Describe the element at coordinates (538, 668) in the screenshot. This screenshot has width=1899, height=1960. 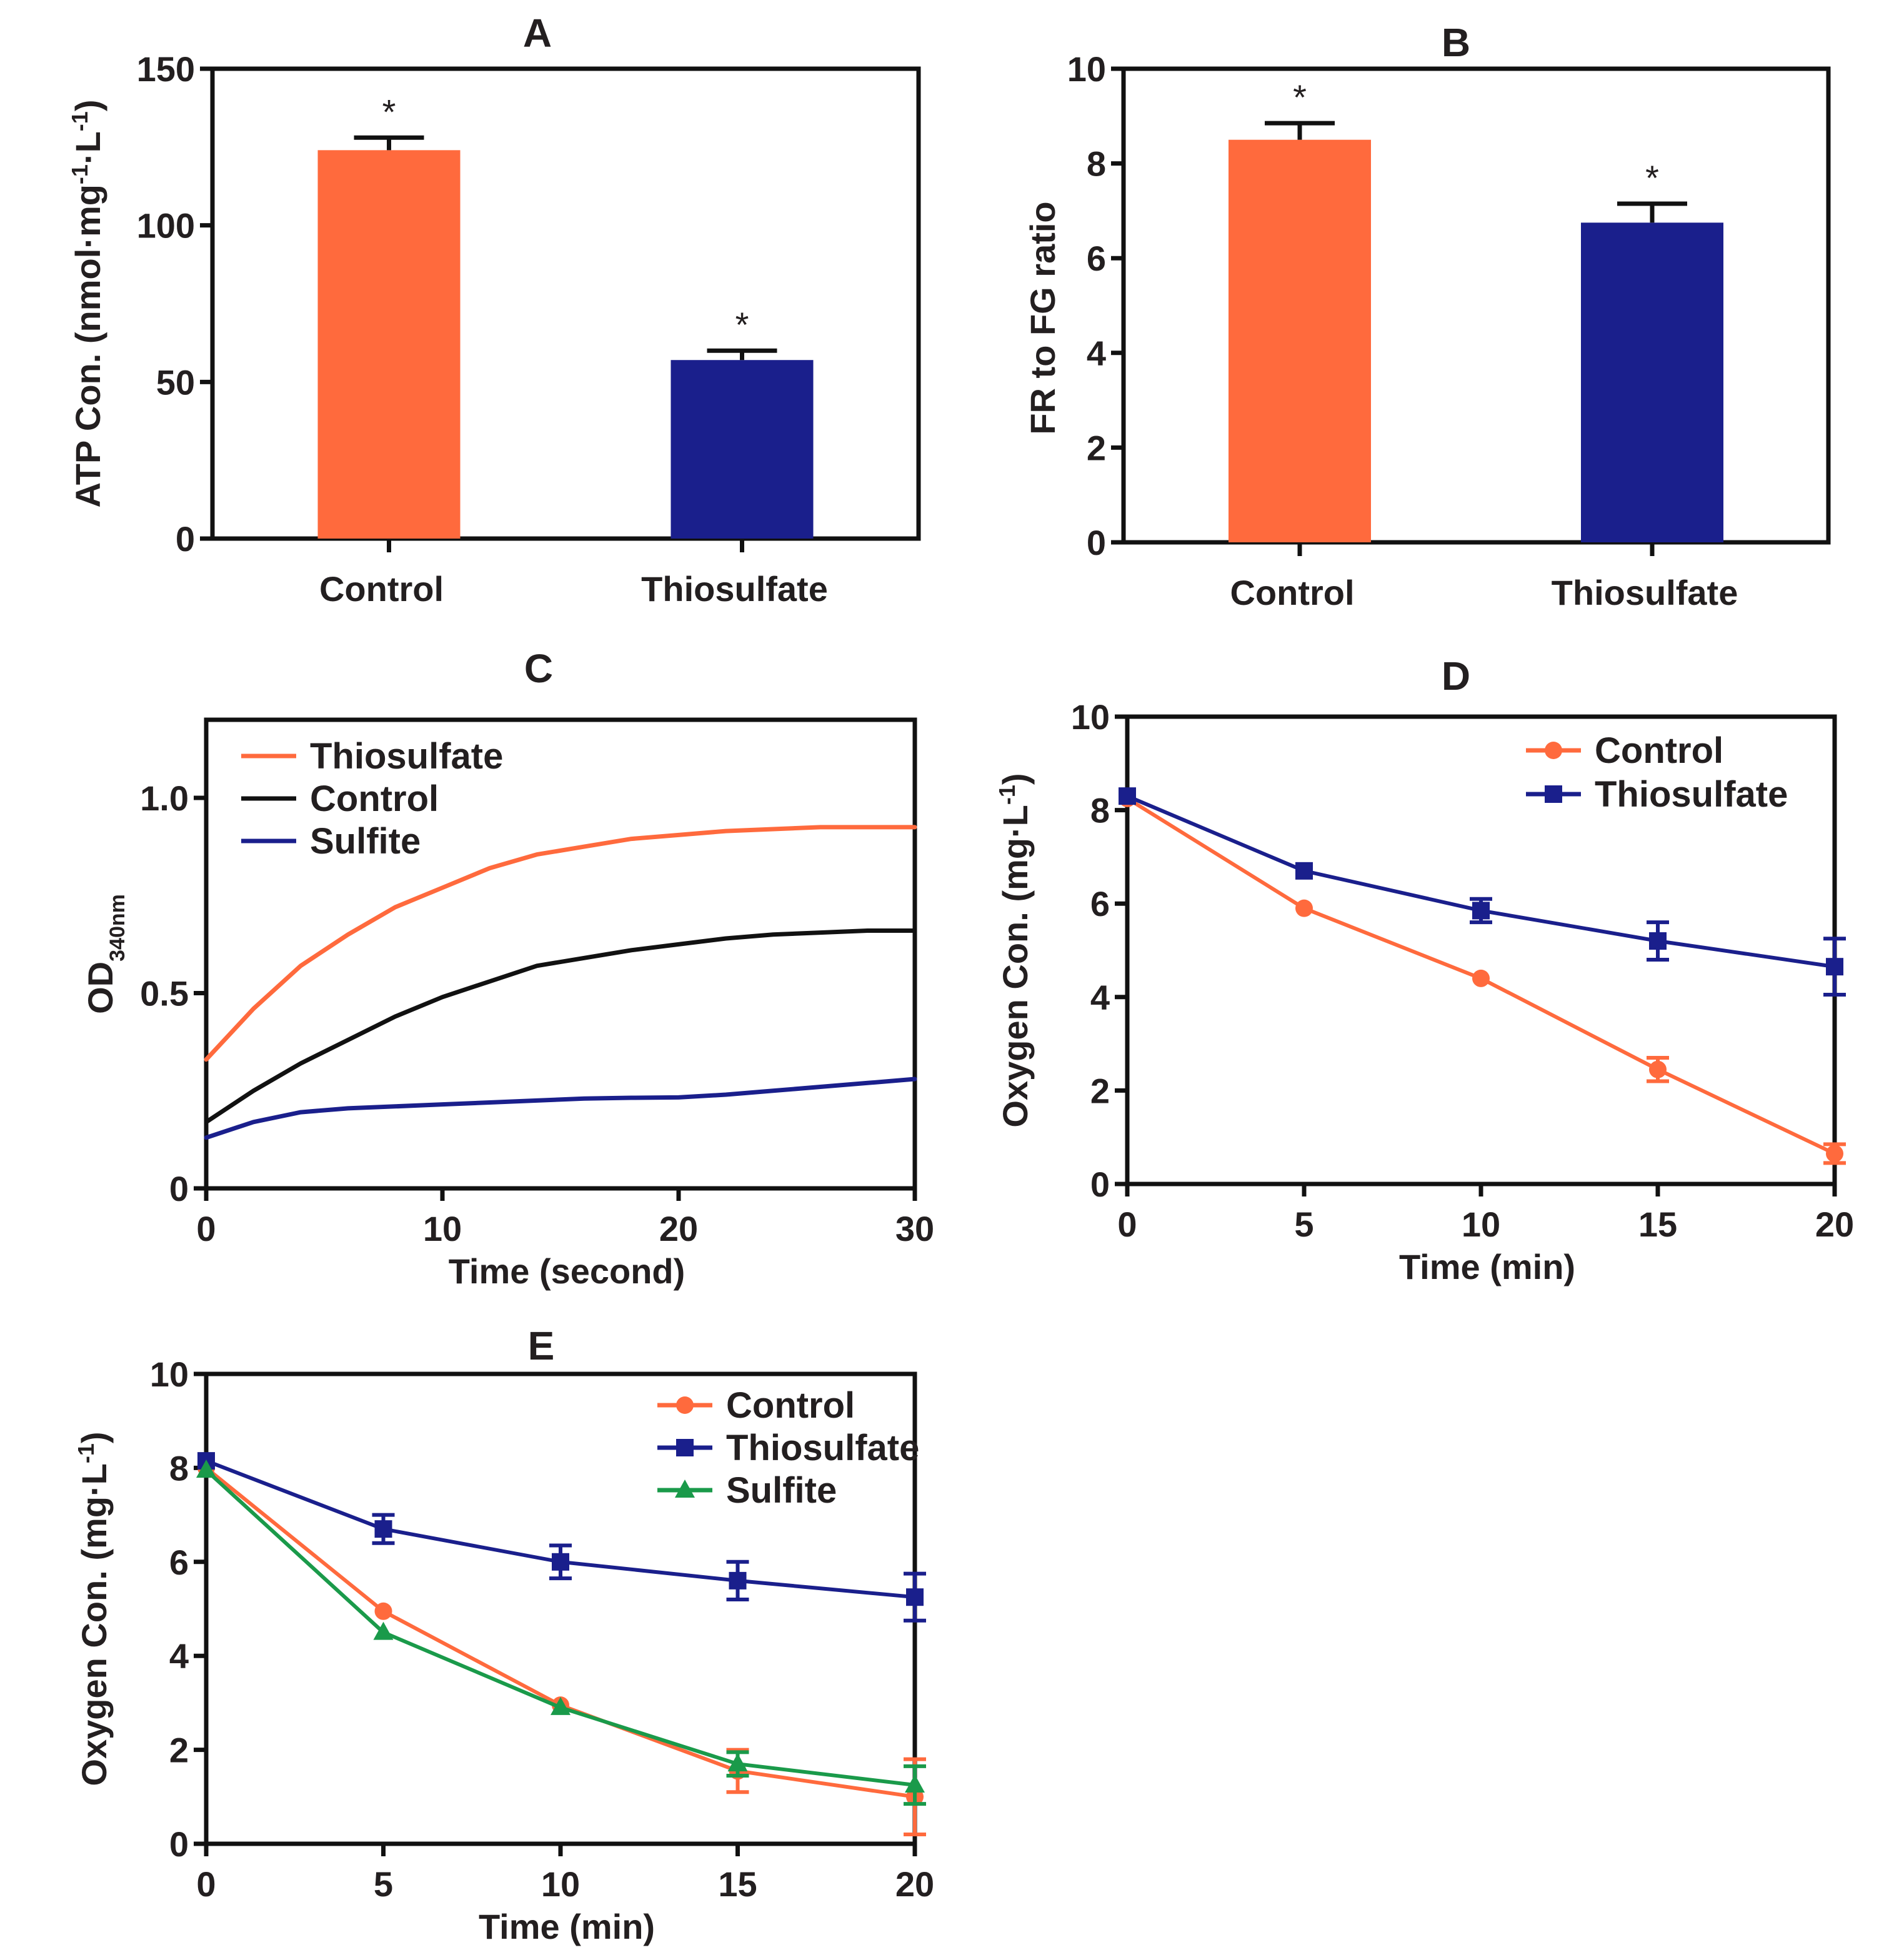
I see `panel-title: C` at that location.